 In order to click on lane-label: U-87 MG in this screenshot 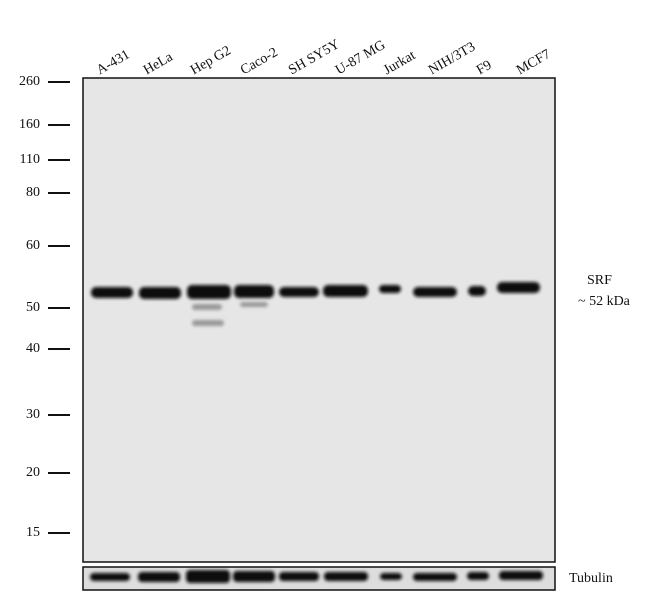, I will do `click(360, 58)`.